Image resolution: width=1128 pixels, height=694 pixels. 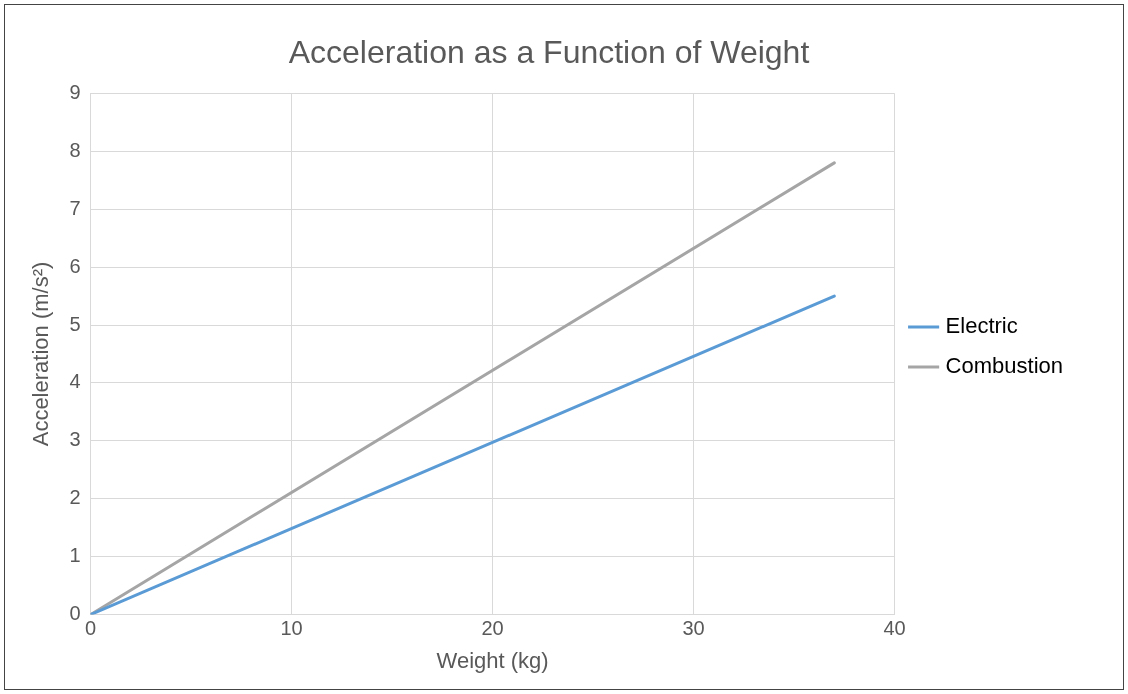 I want to click on y-tick-label: 1, so click(x=75, y=555).